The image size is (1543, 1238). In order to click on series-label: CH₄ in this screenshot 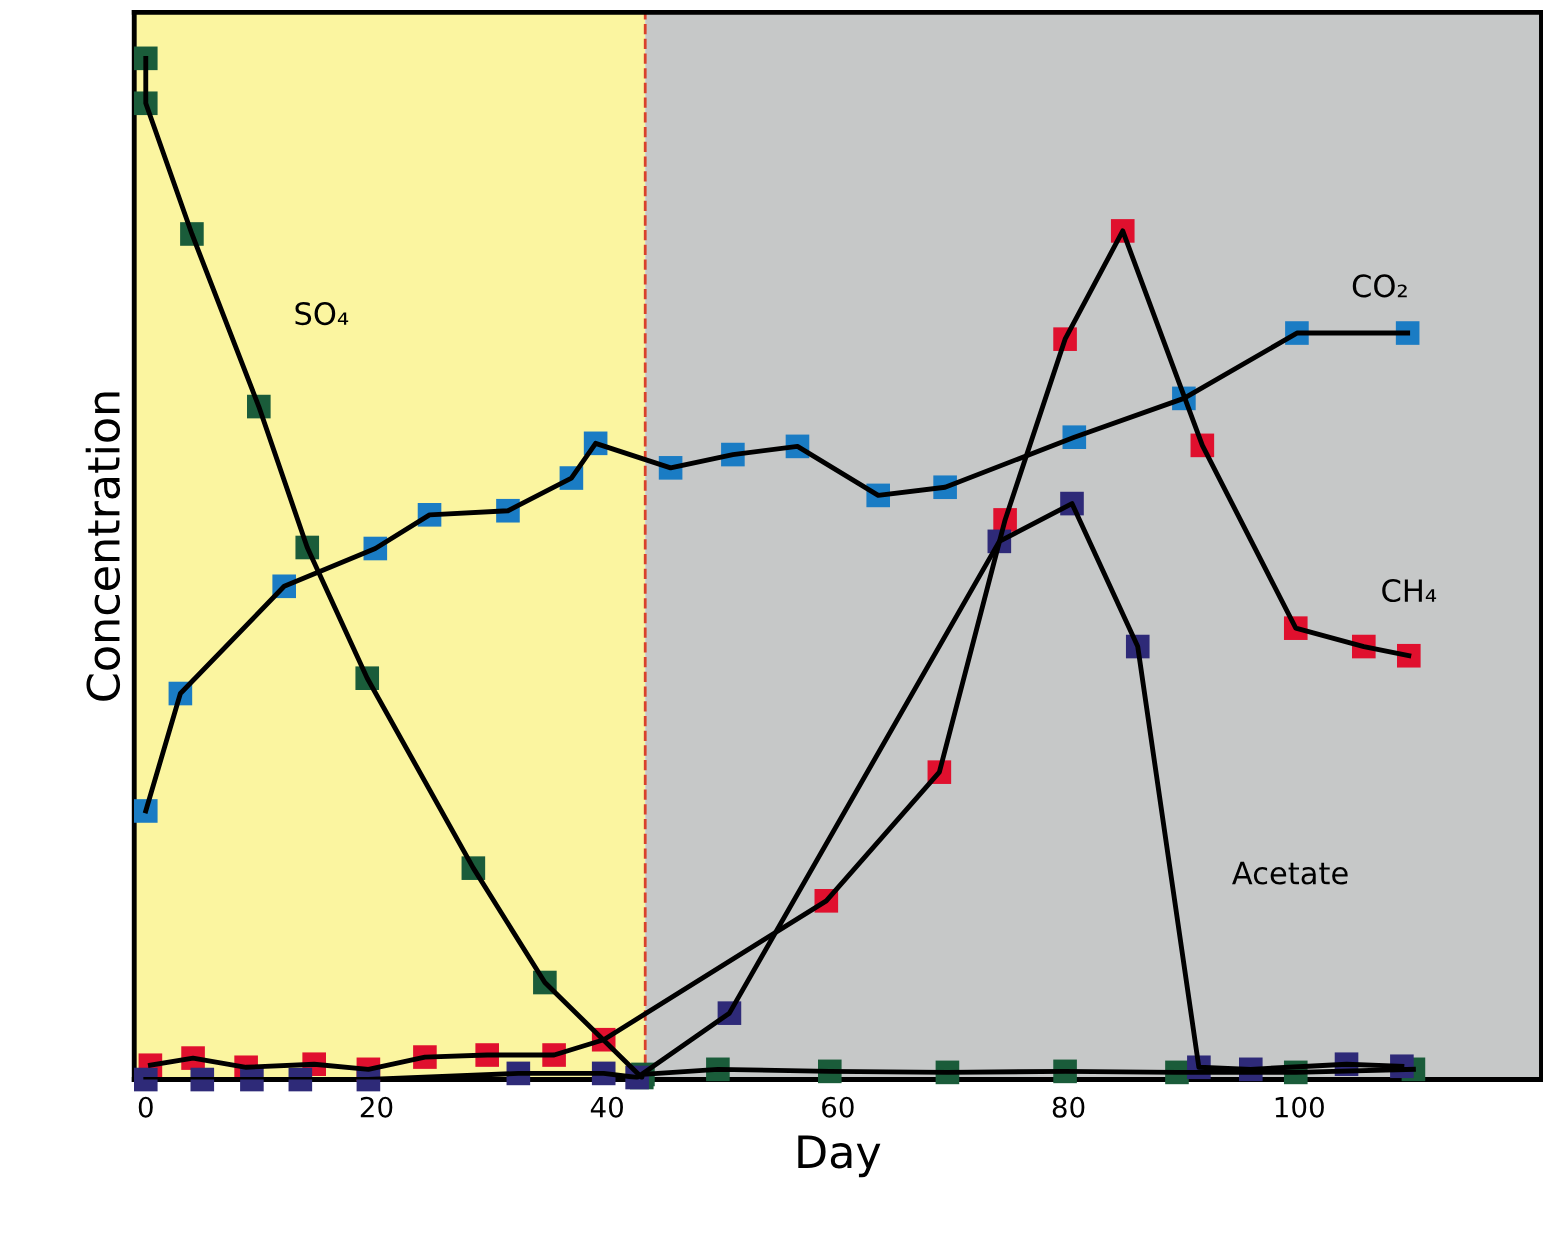, I will do `click(1409, 590)`.